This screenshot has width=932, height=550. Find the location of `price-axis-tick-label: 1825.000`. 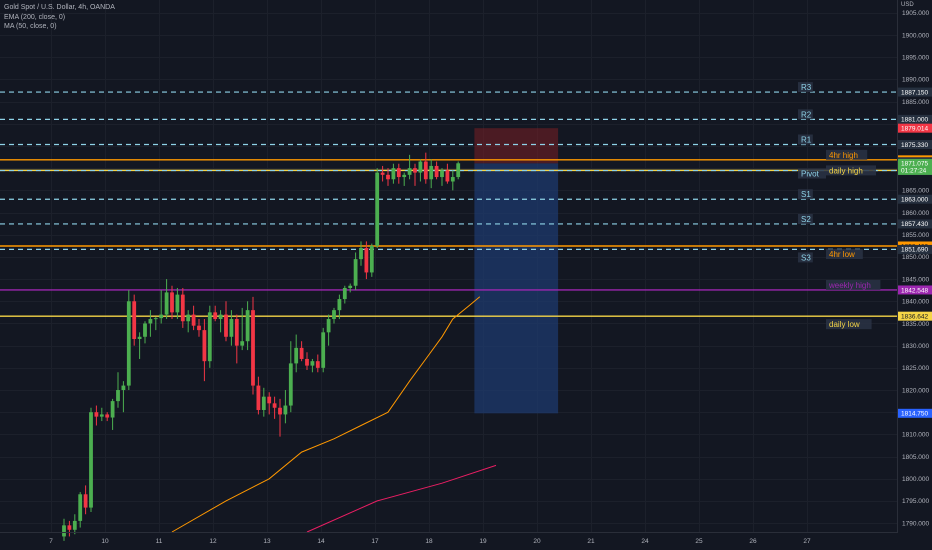

price-axis-tick-label: 1825.000 is located at coordinates (915, 368).